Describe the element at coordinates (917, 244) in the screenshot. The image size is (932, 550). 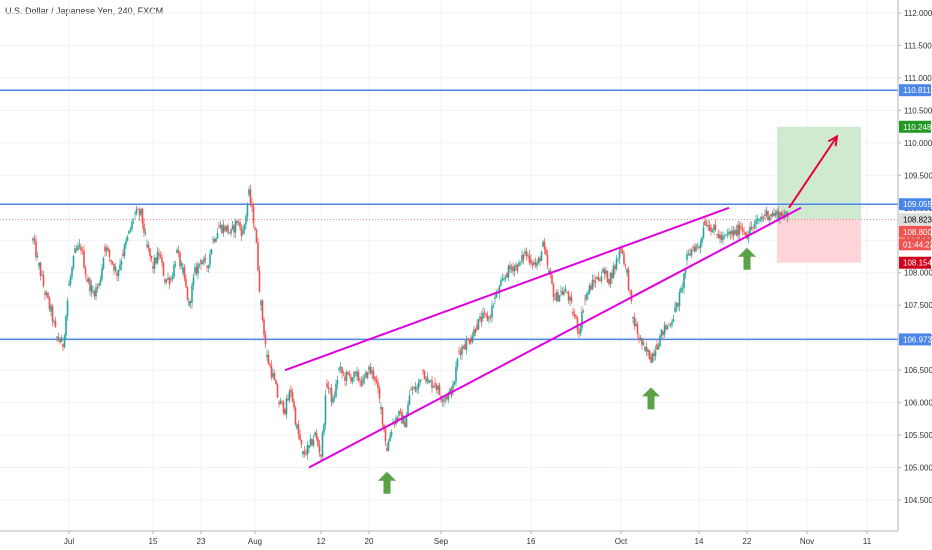
I see `price-tag-label: 01:44:23` at that location.